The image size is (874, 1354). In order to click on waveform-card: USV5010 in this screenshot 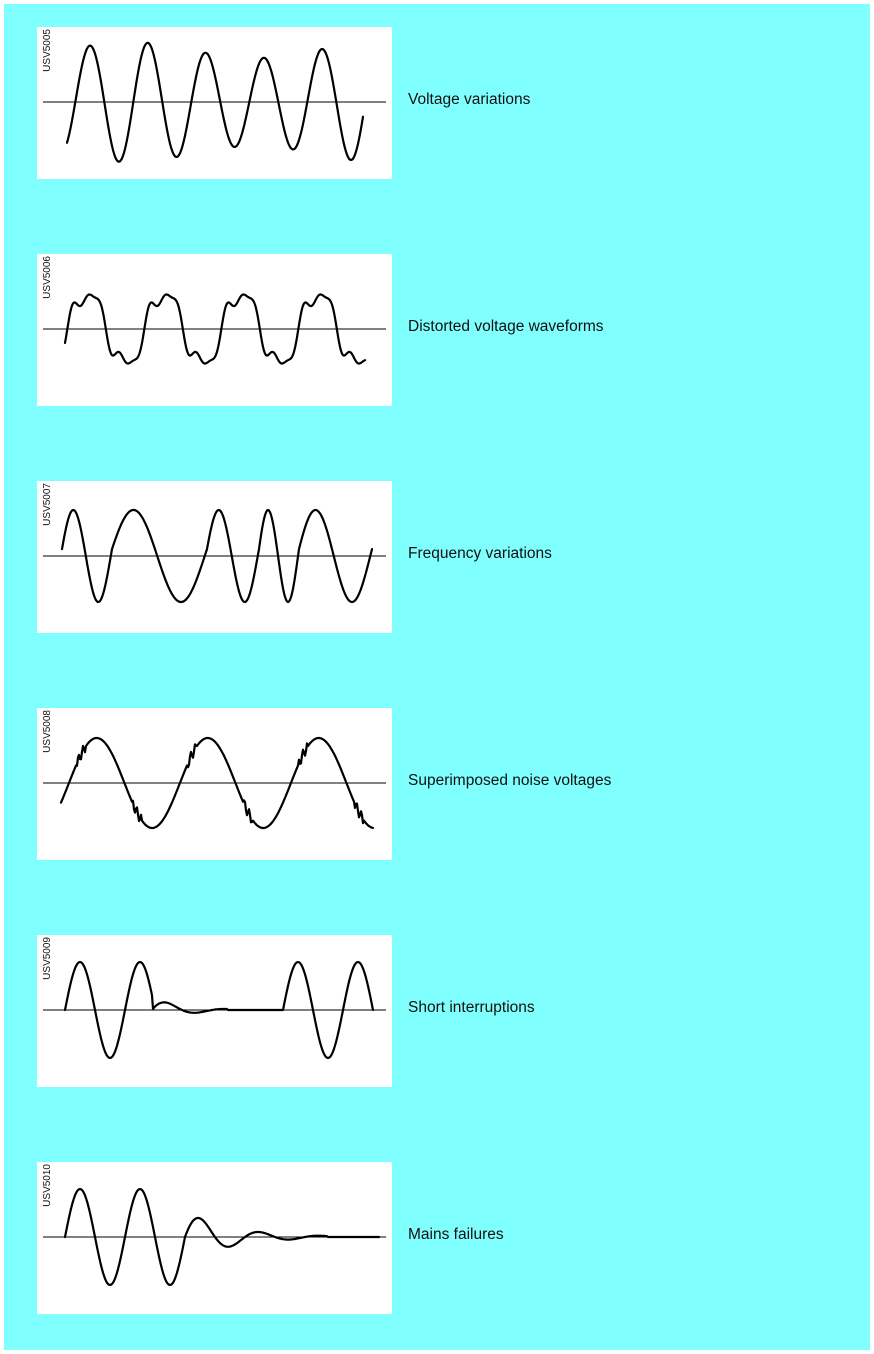, I will do `click(214, 1238)`.